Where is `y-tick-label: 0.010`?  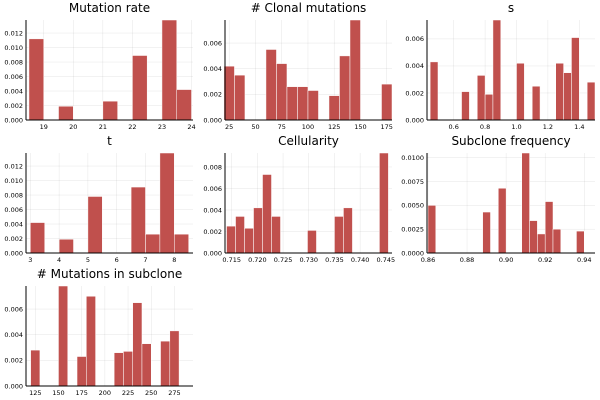
y-tick-label: 0.010 is located at coordinates (13, 48).